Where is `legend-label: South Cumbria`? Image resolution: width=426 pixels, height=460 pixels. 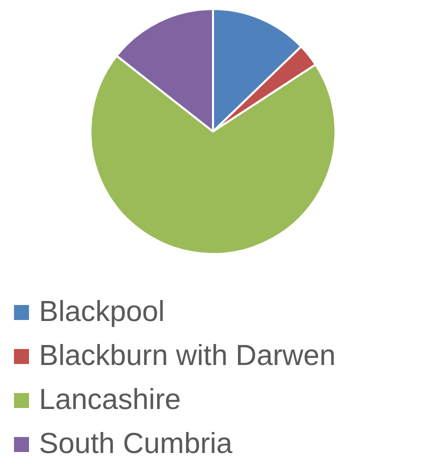
legend-label: South Cumbria is located at coordinates (135, 443).